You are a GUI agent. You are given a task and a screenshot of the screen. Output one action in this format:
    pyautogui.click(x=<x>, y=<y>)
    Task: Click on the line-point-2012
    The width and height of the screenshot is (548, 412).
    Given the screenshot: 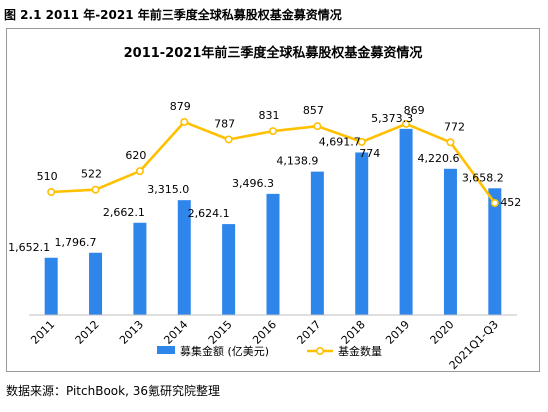 What is the action you would take?
    pyautogui.click(x=95, y=189)
    